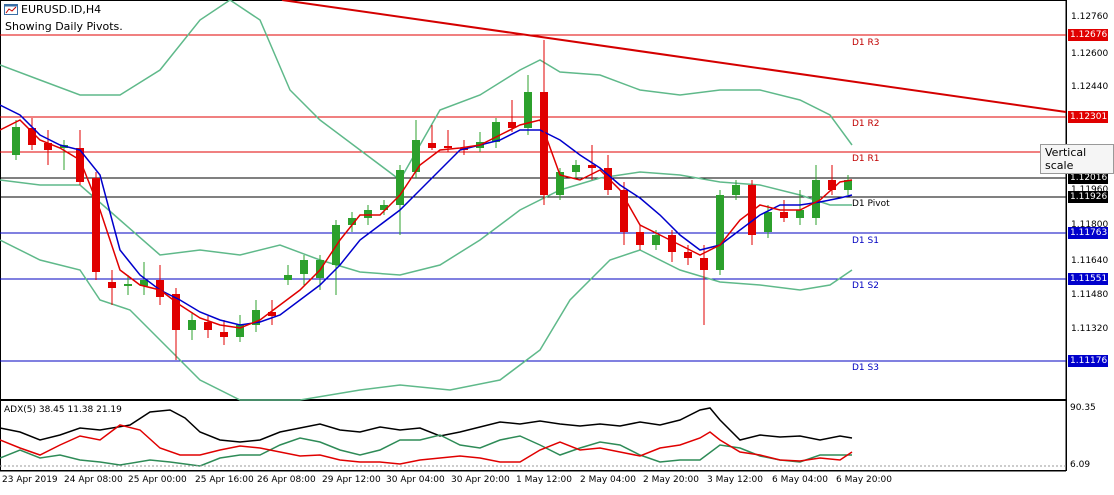 The height and width of the screenshot is (495, 1114). What do you see at coordinates (1088, 178) in the screenshot?
I see `current-price-tag: 1.12016` at bounding box center [1088, 178].